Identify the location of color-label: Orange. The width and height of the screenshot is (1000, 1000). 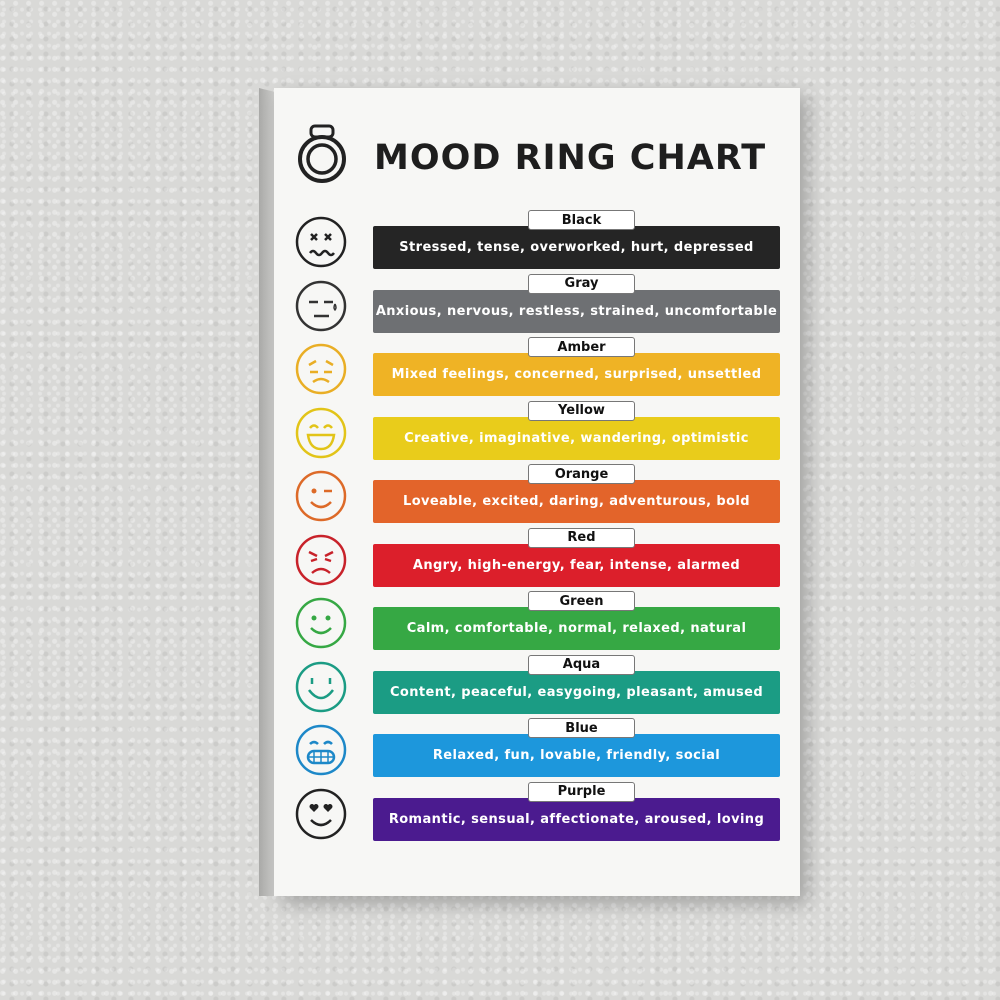
(581, 474).